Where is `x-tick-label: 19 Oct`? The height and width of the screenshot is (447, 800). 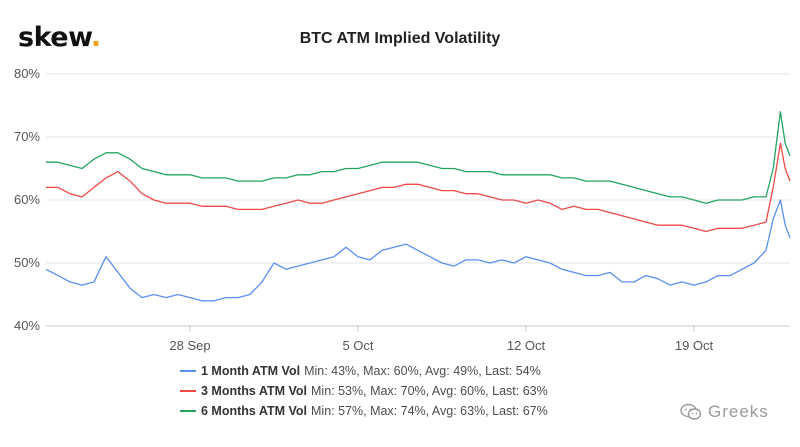 x-tick-label: 19 Oct is located at coordinates (694, 345).